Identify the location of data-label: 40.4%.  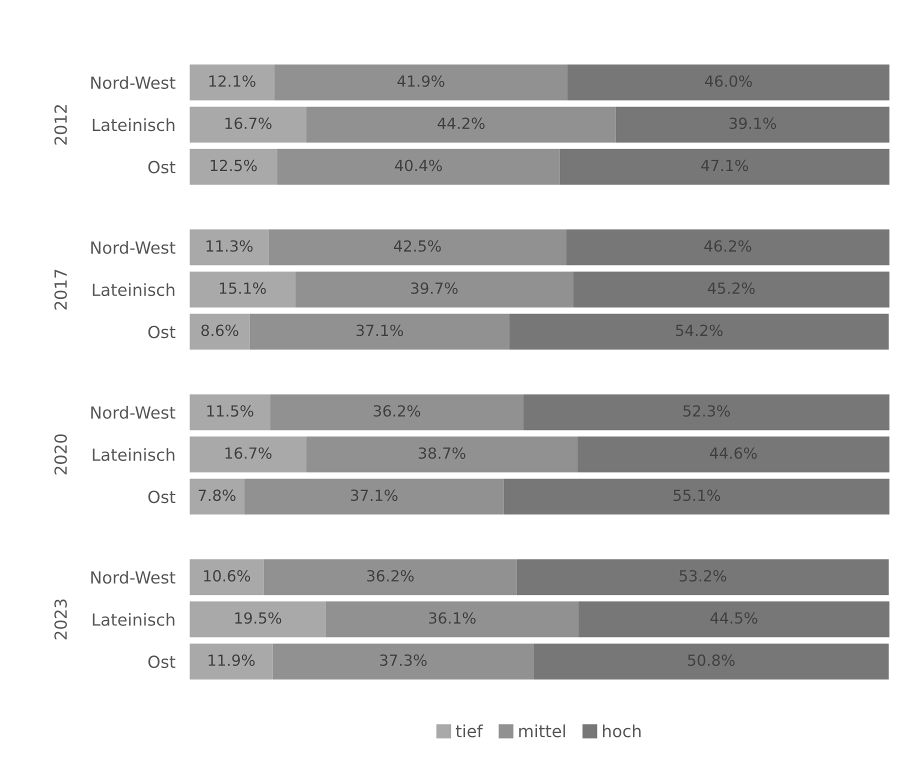
(418, 166).